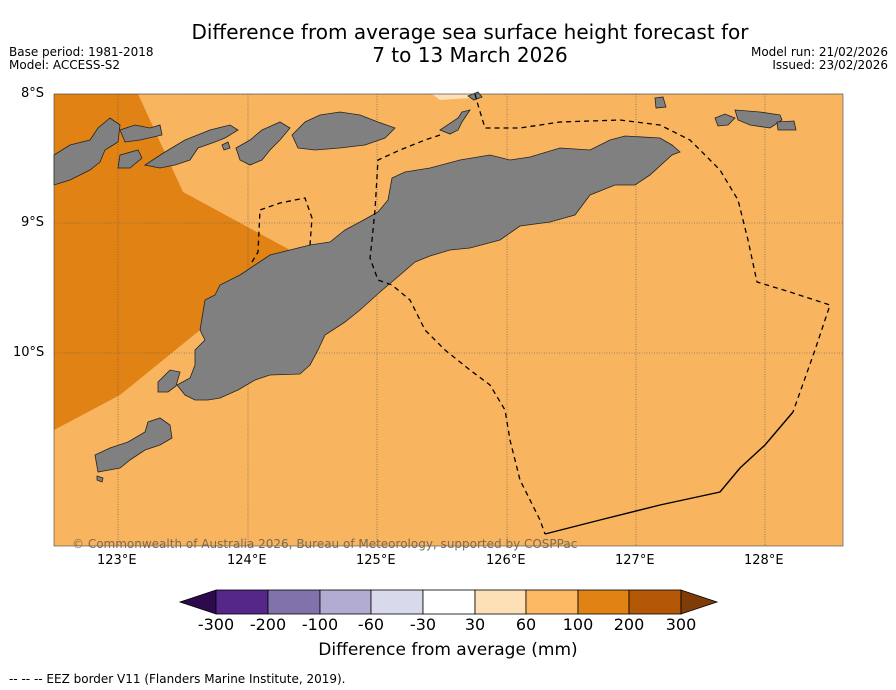 This screenshot has width=896, height=690. I want to click on roti-island, so click(133, 445).